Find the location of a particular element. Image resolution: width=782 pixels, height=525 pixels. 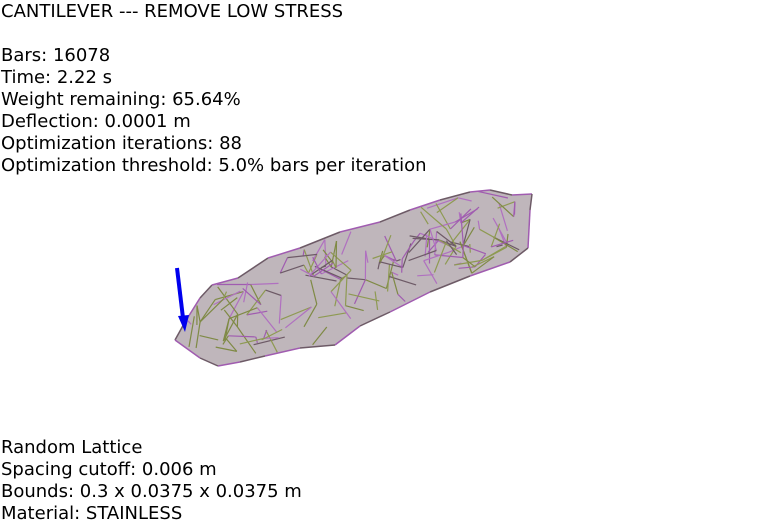

bounds: Bounds: 0.3 x 0.0375 x 0.0375 m is located at coordinates (151, 491).